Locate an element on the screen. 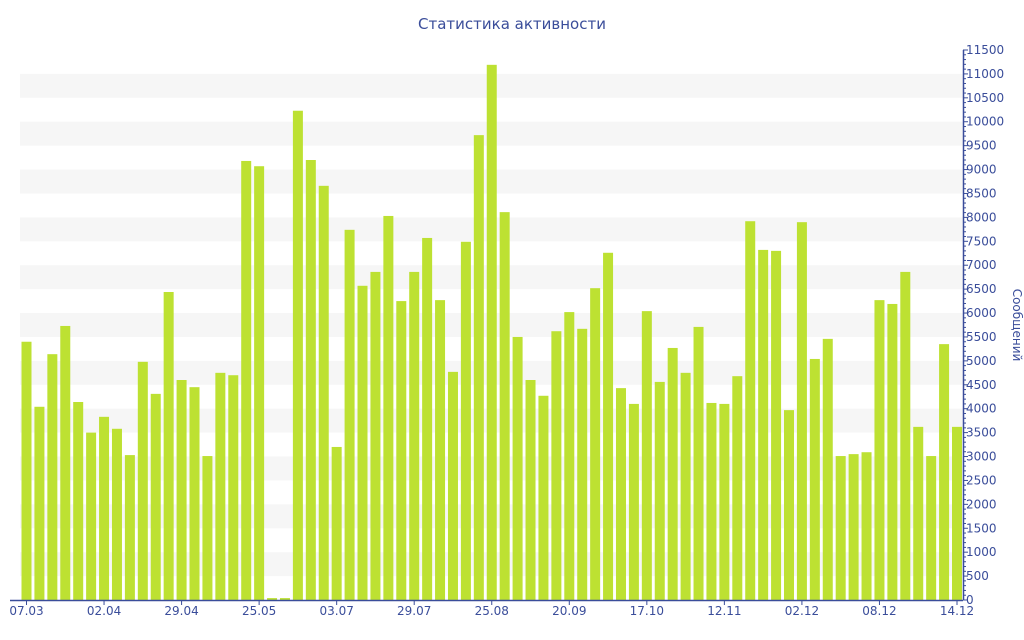 The height and width of the screenshot is (640, 1024). y-tick-label: 0 is located at coordinates (970, 600).